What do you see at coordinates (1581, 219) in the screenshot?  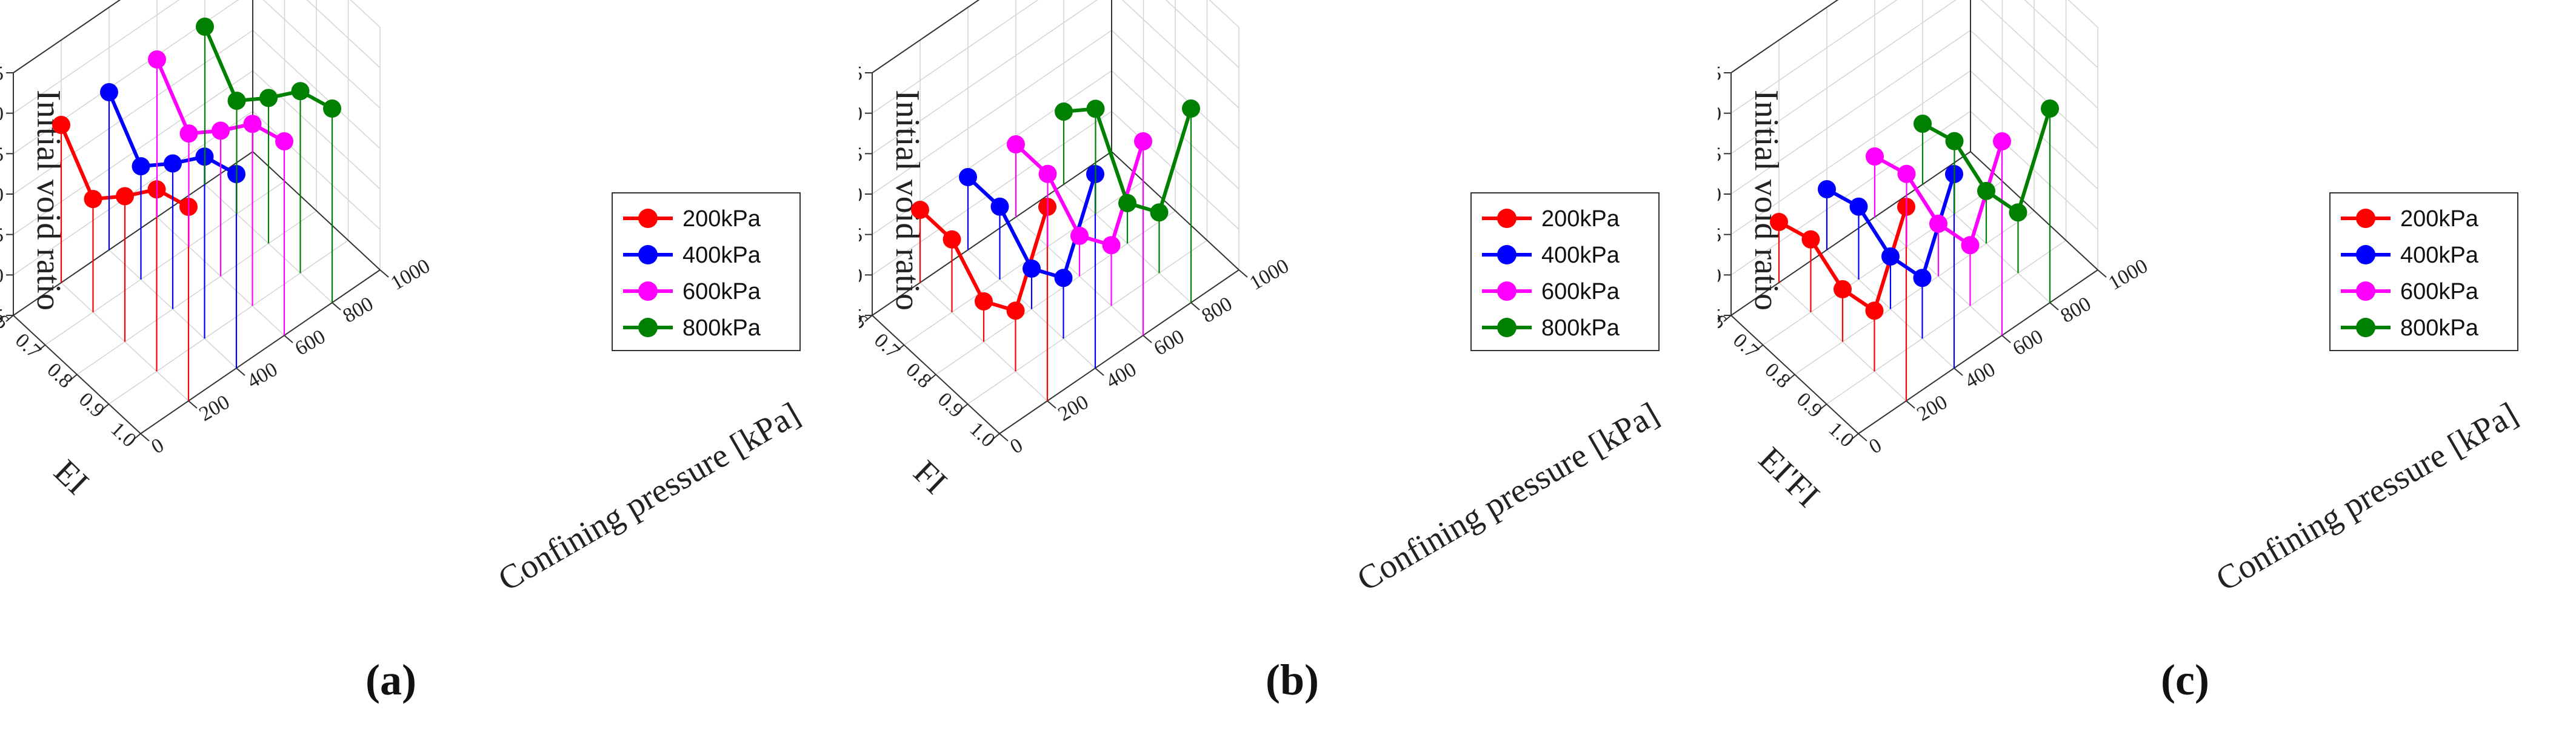 I see `legend-label: 200kPa` at bounding box center [1581, 219].